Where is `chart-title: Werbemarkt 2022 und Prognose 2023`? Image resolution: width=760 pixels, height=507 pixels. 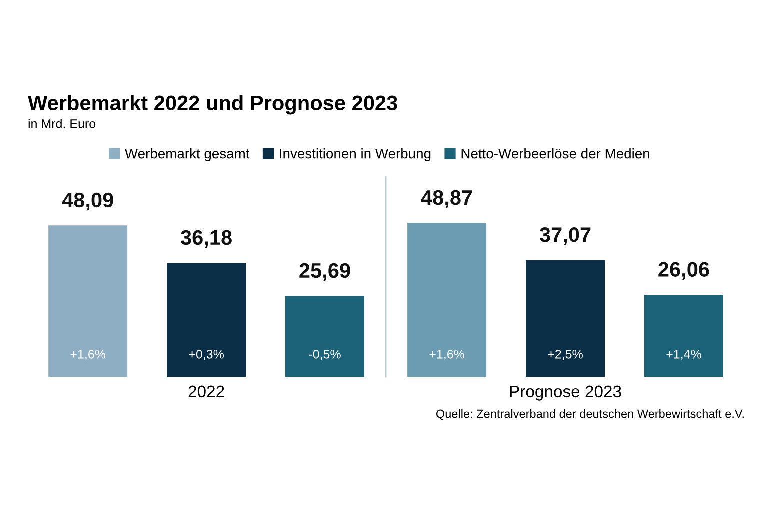
chart-title: Werbemarkt 2022 und Prognose 2023 is located at coordinates (213, 105).